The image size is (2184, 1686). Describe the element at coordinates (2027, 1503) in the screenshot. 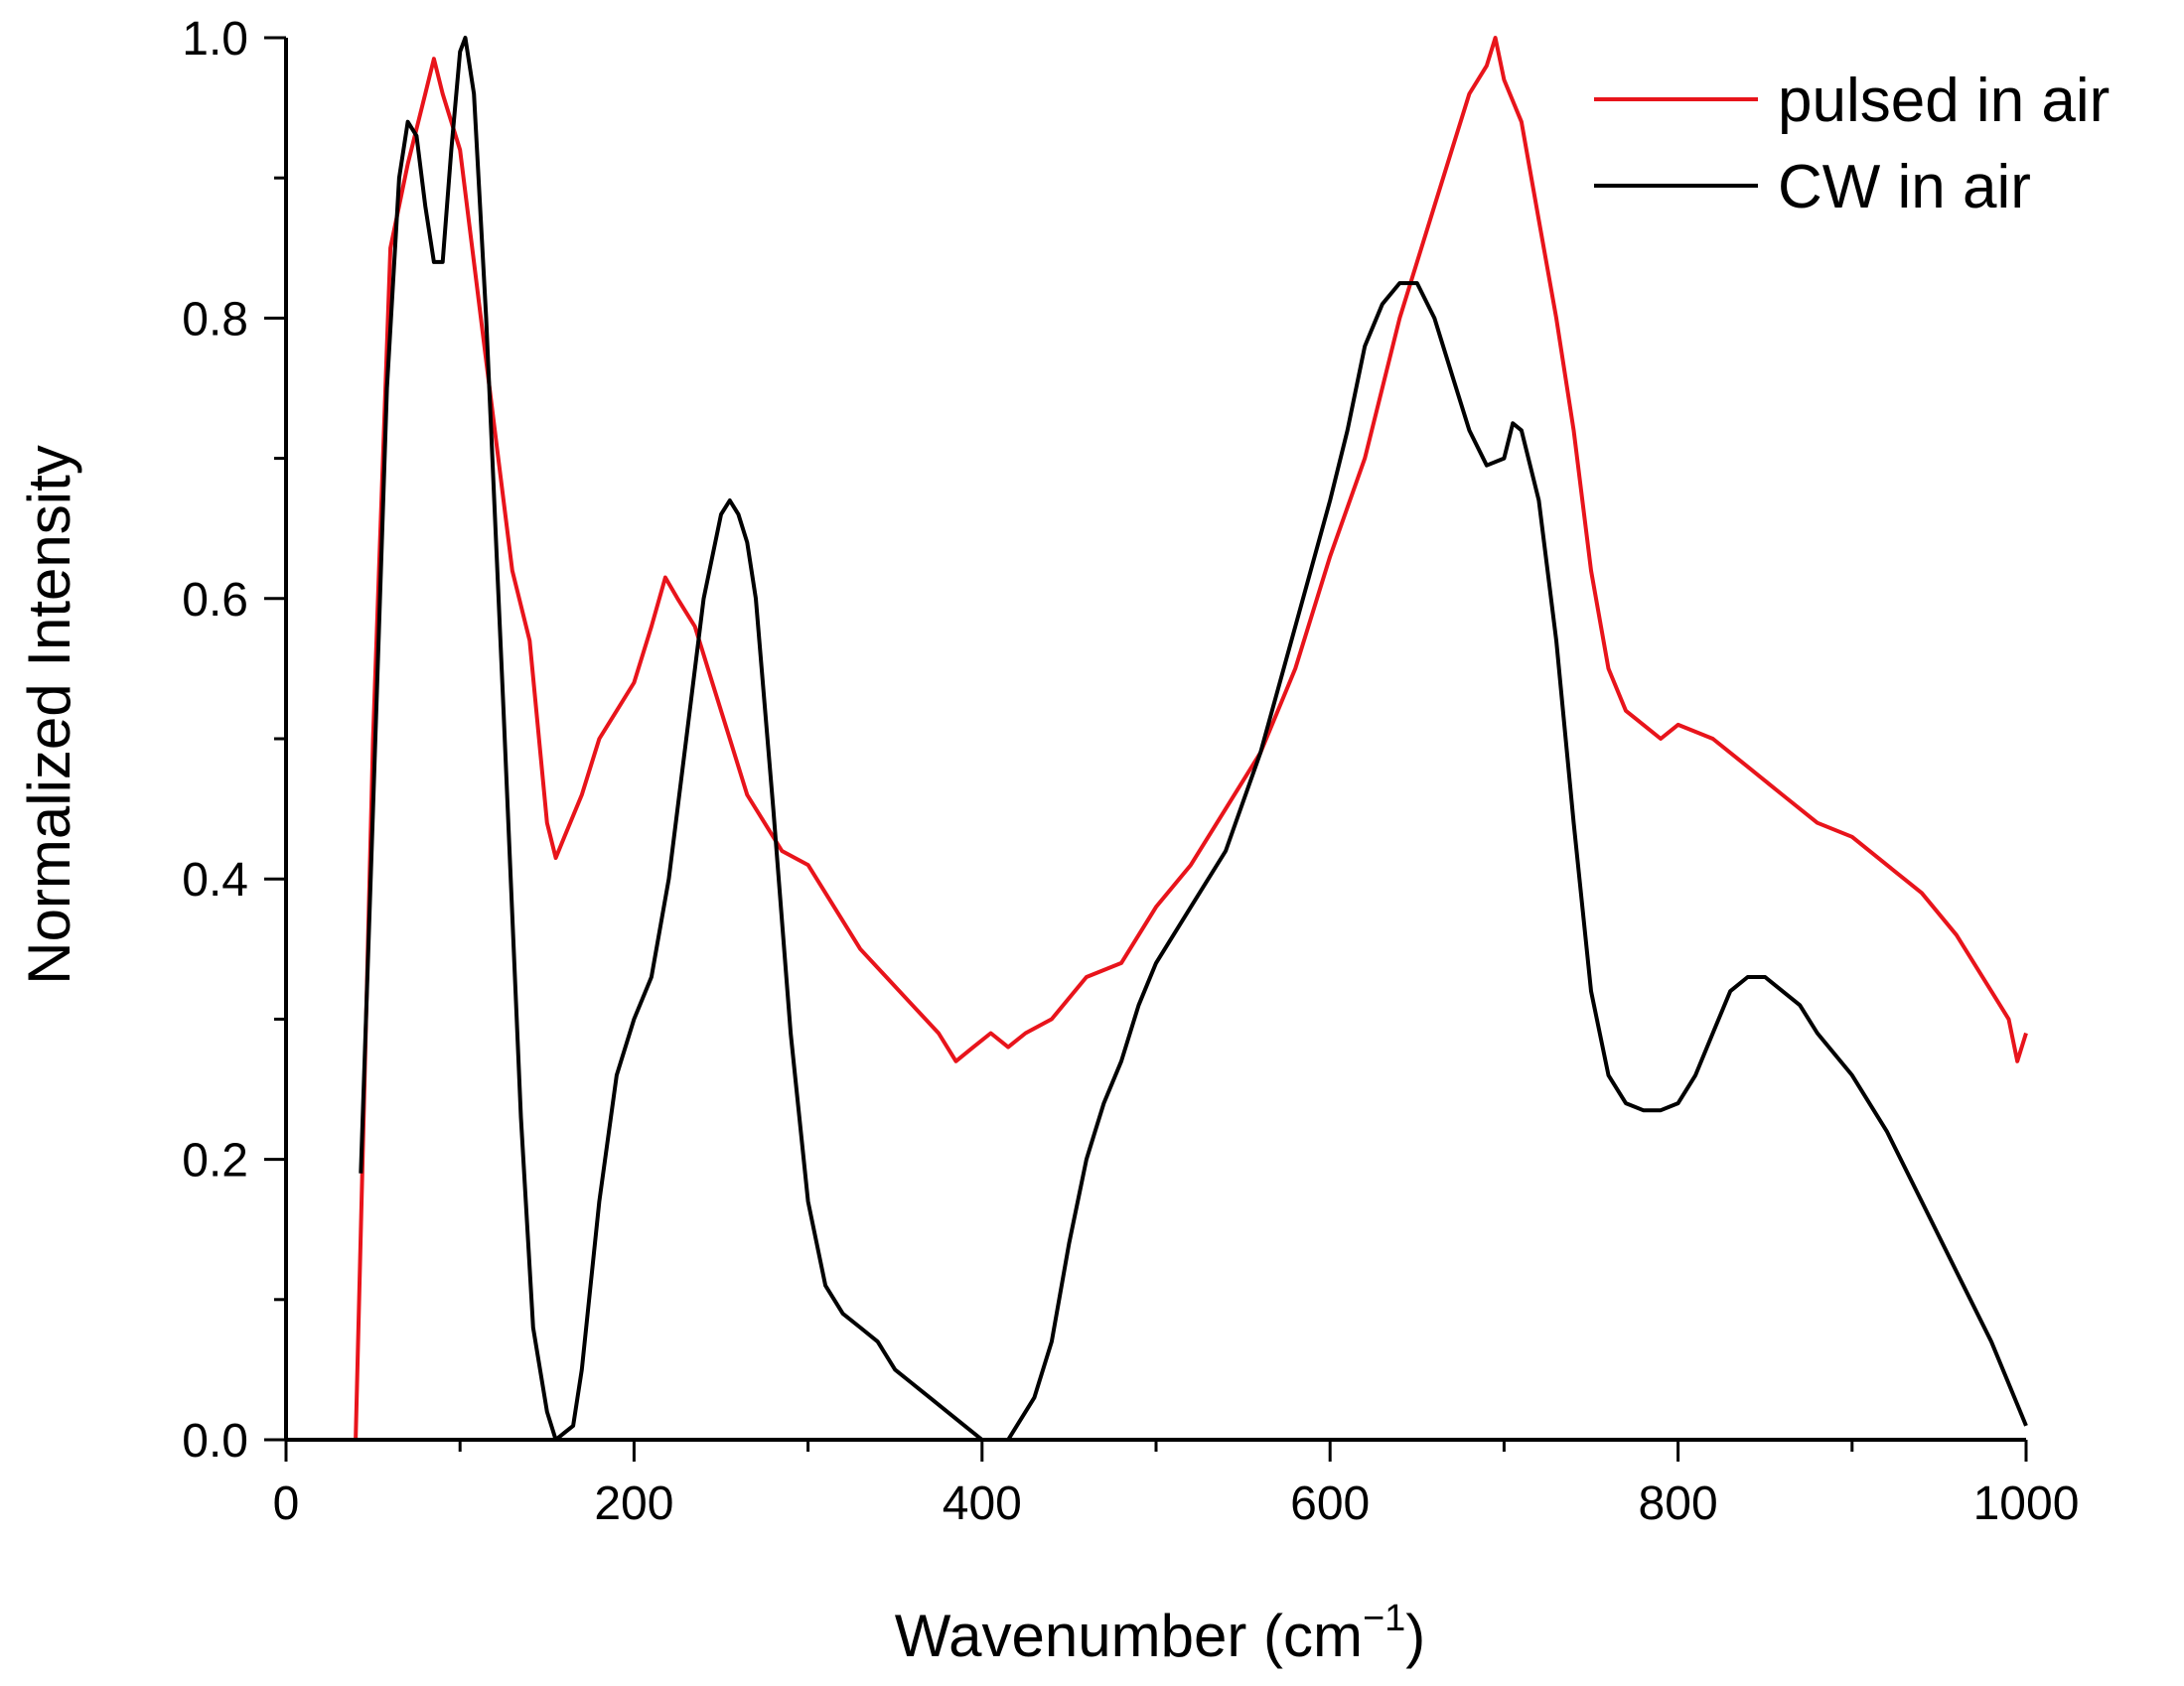

I see `x-tick-label: 1000` at that location.